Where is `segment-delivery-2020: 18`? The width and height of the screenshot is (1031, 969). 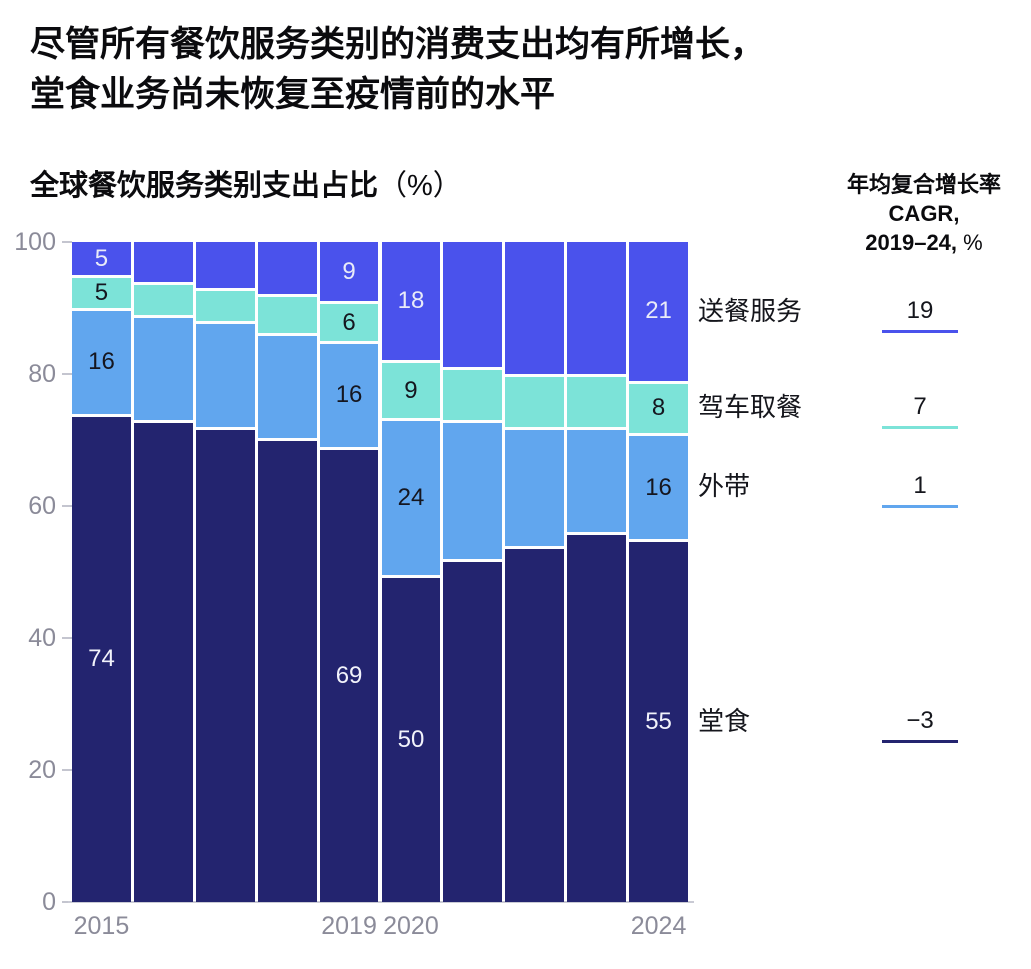
segment-delivery-2020: 18 is located at coordinates (411, 301).